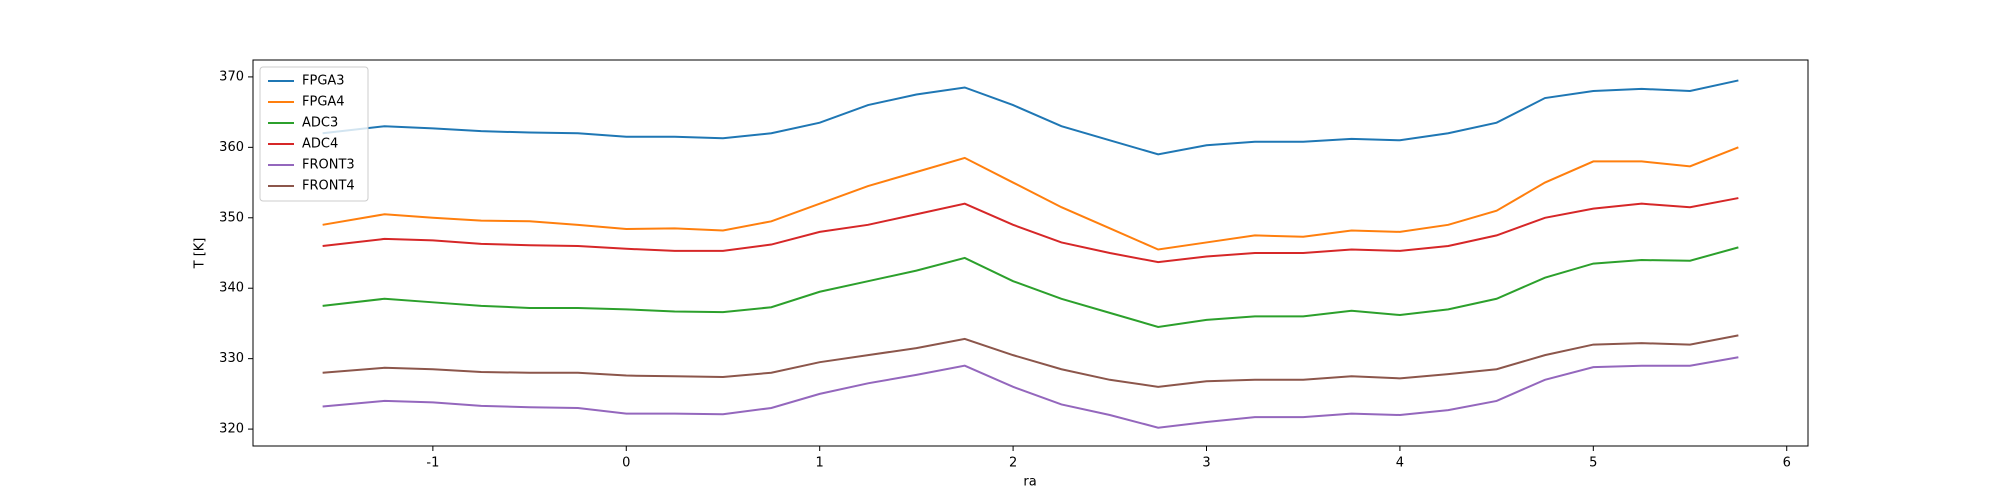 Image resolution: width=2000 pixels, height=500 pixels. I want to click on legend-label: ADC4, so click(320, 144).